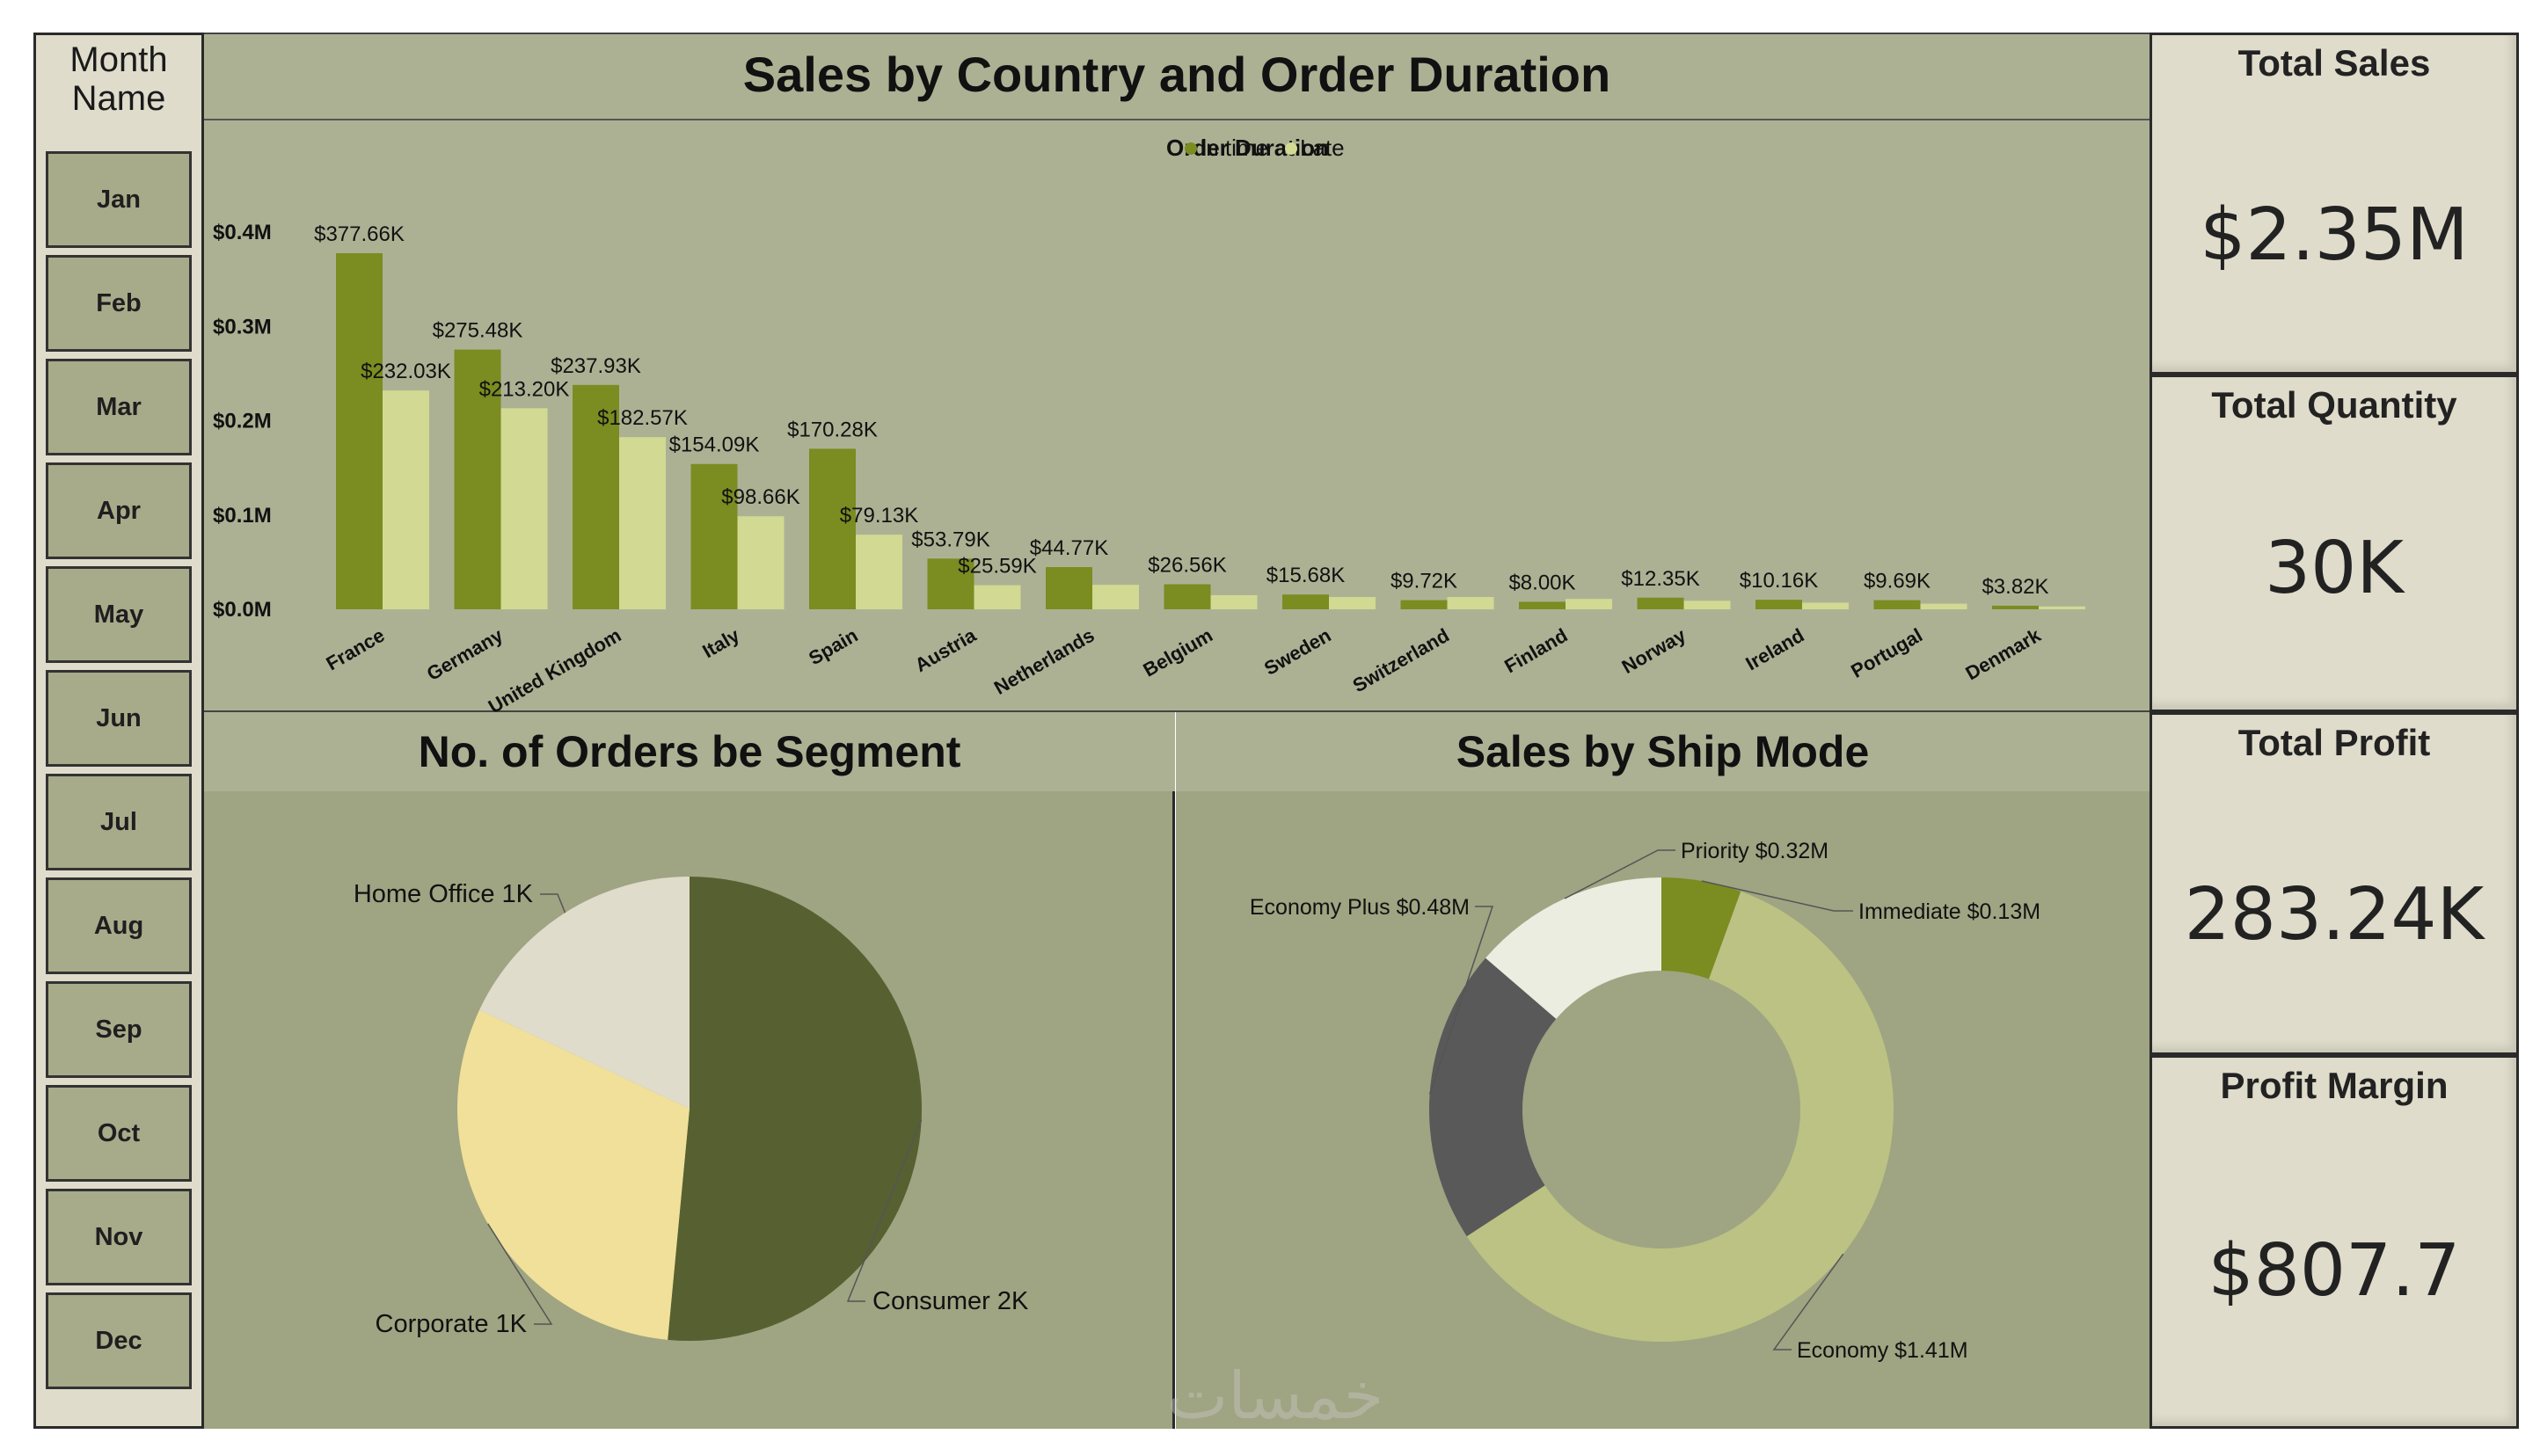 Image resolution: width=2540 pixels, height=1456 pixels. I want to click on data-label: $275.48K, so click(478, 331).